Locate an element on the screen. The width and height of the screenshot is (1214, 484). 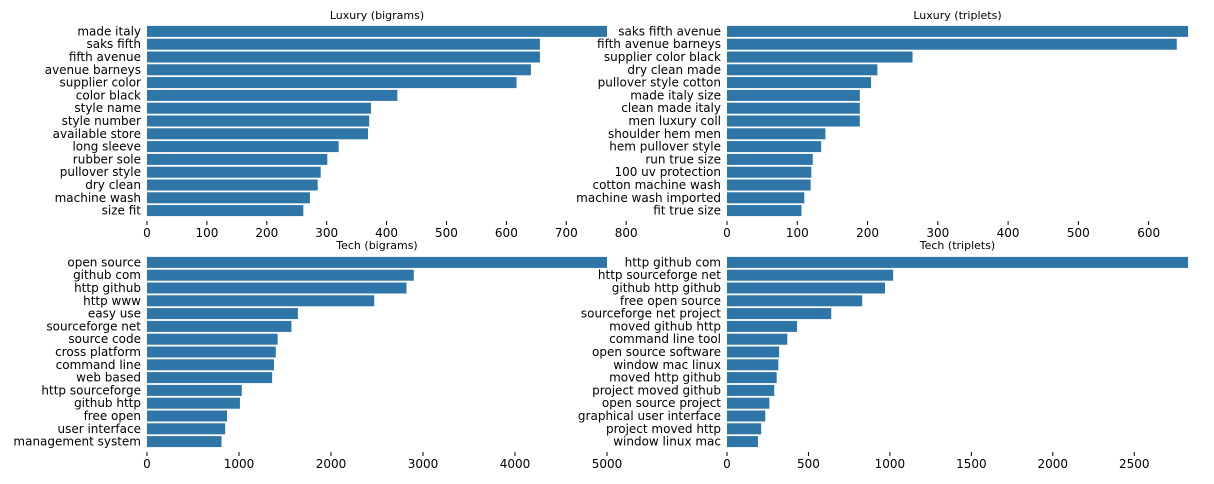
category-label: cross platform is located at coordinates (98, 352).